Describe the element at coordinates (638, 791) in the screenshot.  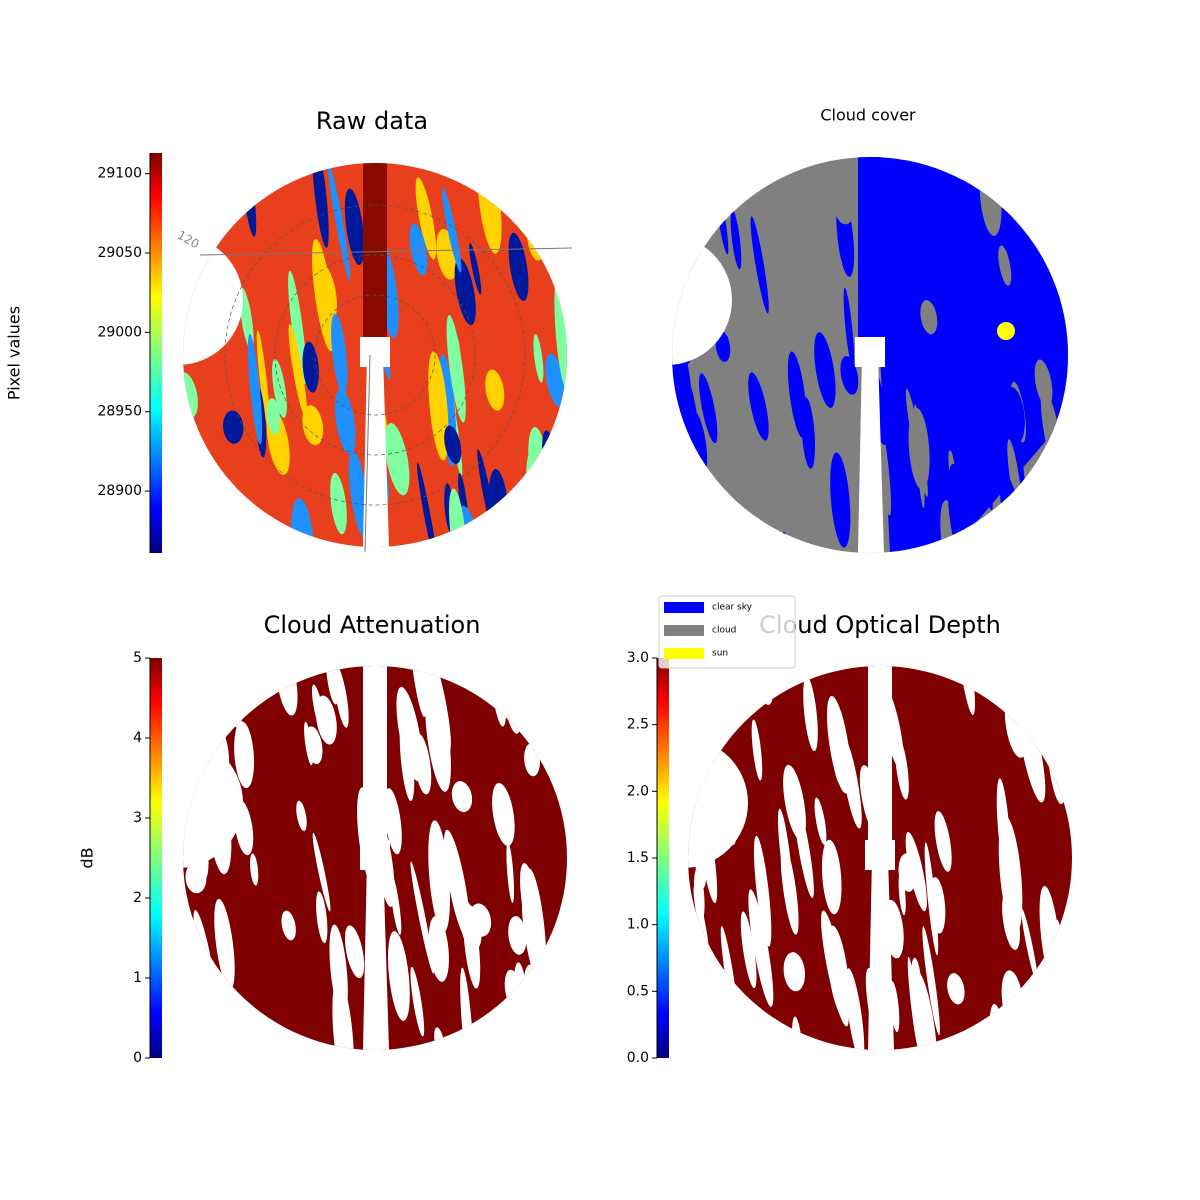
I see `tick-label: 2.0` at that location.